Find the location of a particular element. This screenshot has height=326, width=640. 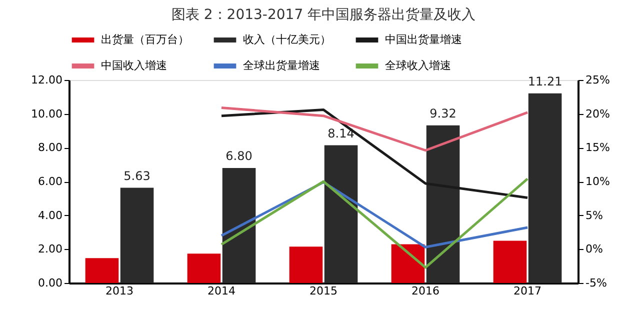

x-tick-label: 2016 is located at coordinates (426, 291).